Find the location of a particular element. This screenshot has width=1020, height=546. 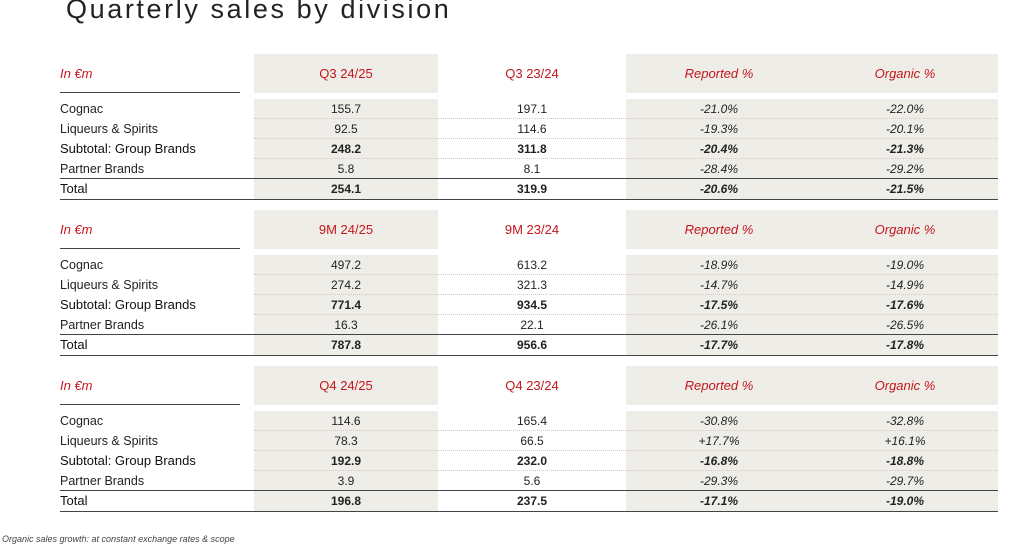

unit-label: In €m is located at coordinates (76, 73).